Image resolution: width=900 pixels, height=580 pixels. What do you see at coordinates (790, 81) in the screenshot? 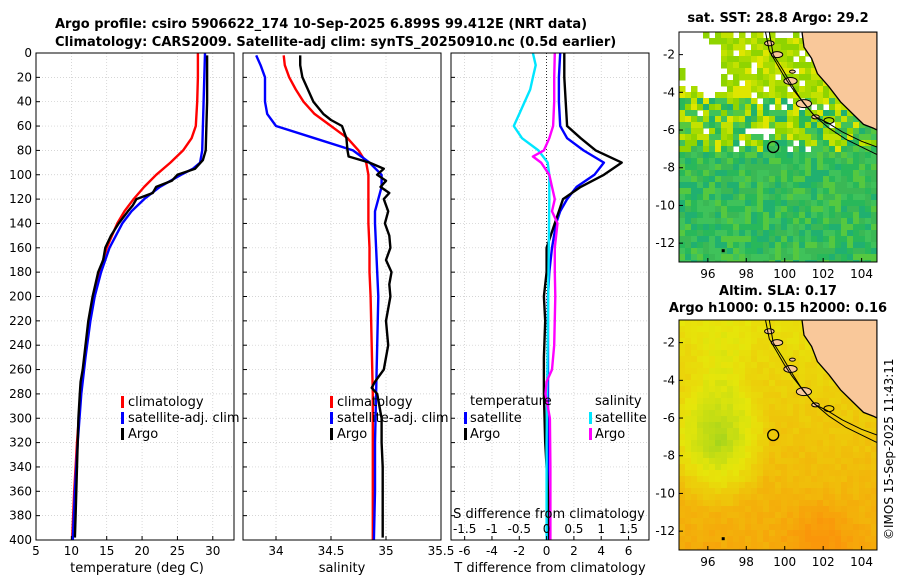
I see `island` at bounding box center [790, 81].